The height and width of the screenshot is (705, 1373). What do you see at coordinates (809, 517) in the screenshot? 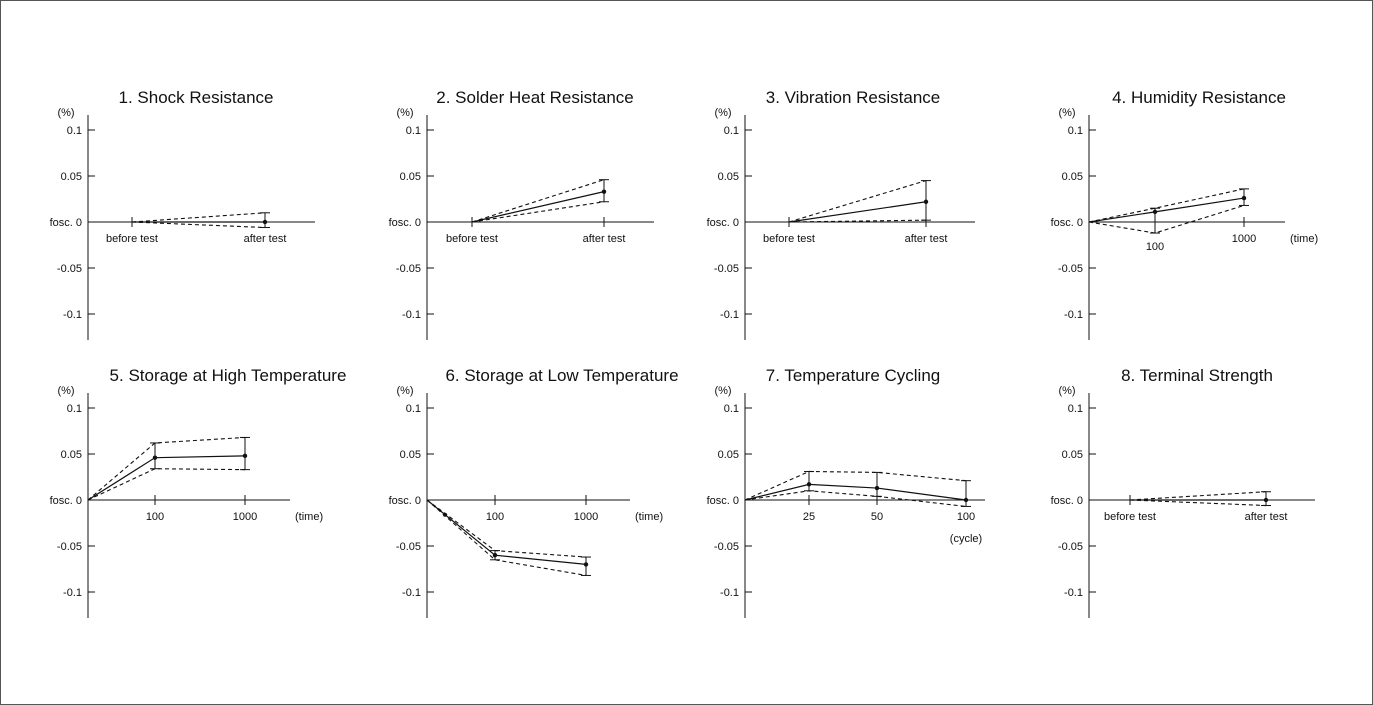
I see `chart-7-x-tick-label: 25` at bounding box center [809, 517].